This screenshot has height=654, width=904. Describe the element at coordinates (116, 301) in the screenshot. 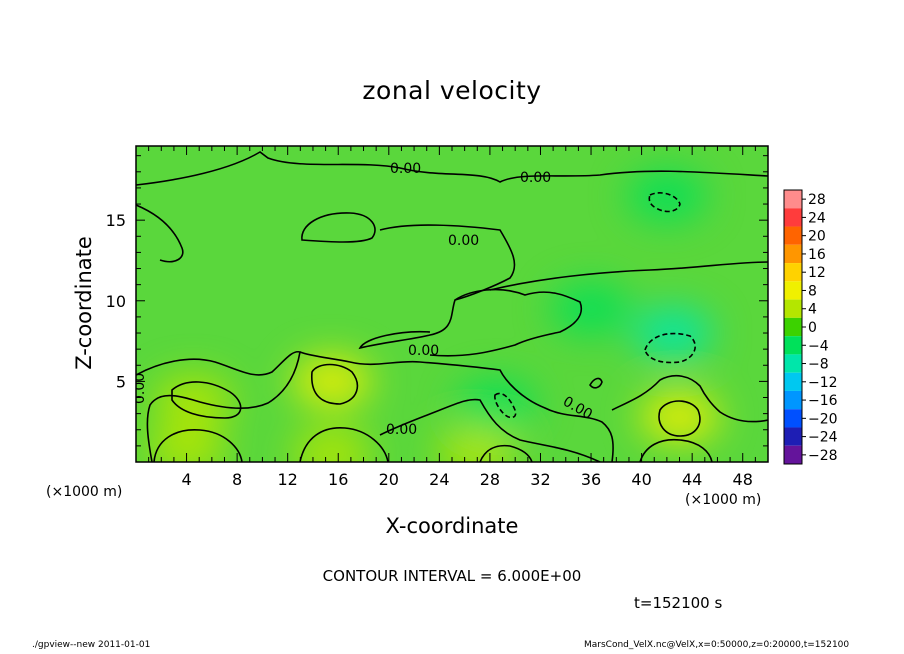

I see `y-tick-label: 10` at that location.